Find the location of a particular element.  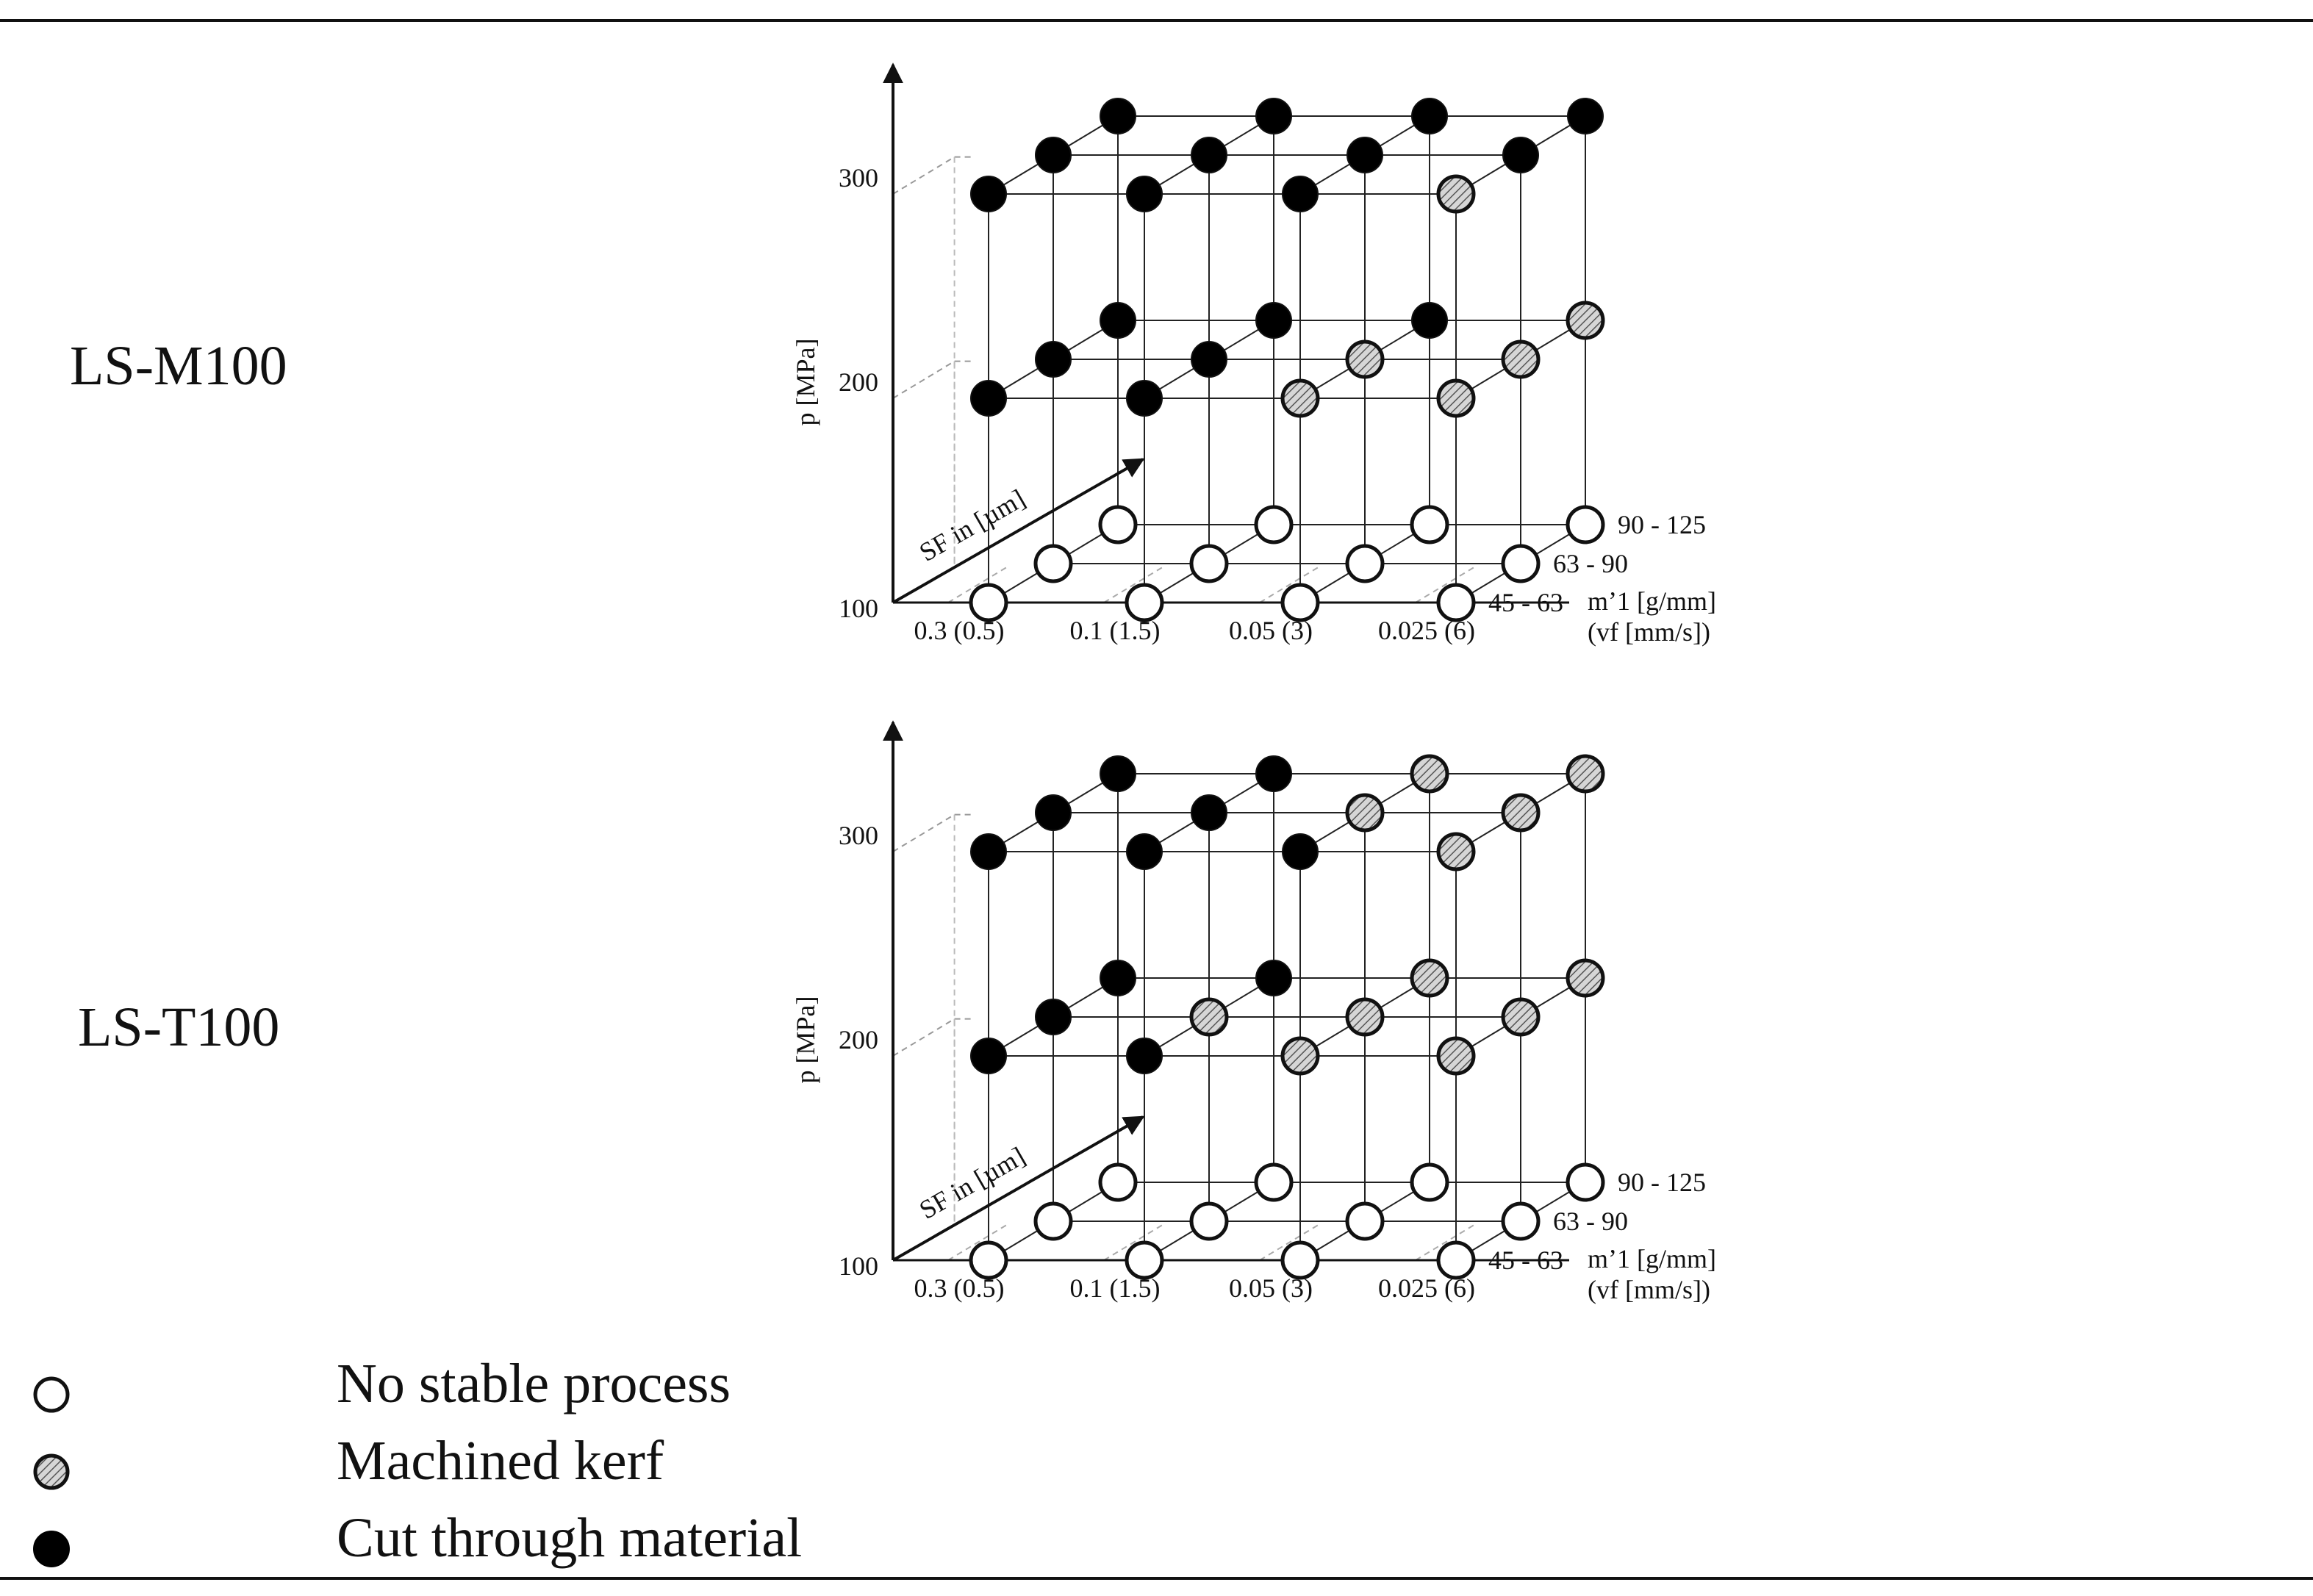

sf-axis is located at coordinates (1018, 1188).